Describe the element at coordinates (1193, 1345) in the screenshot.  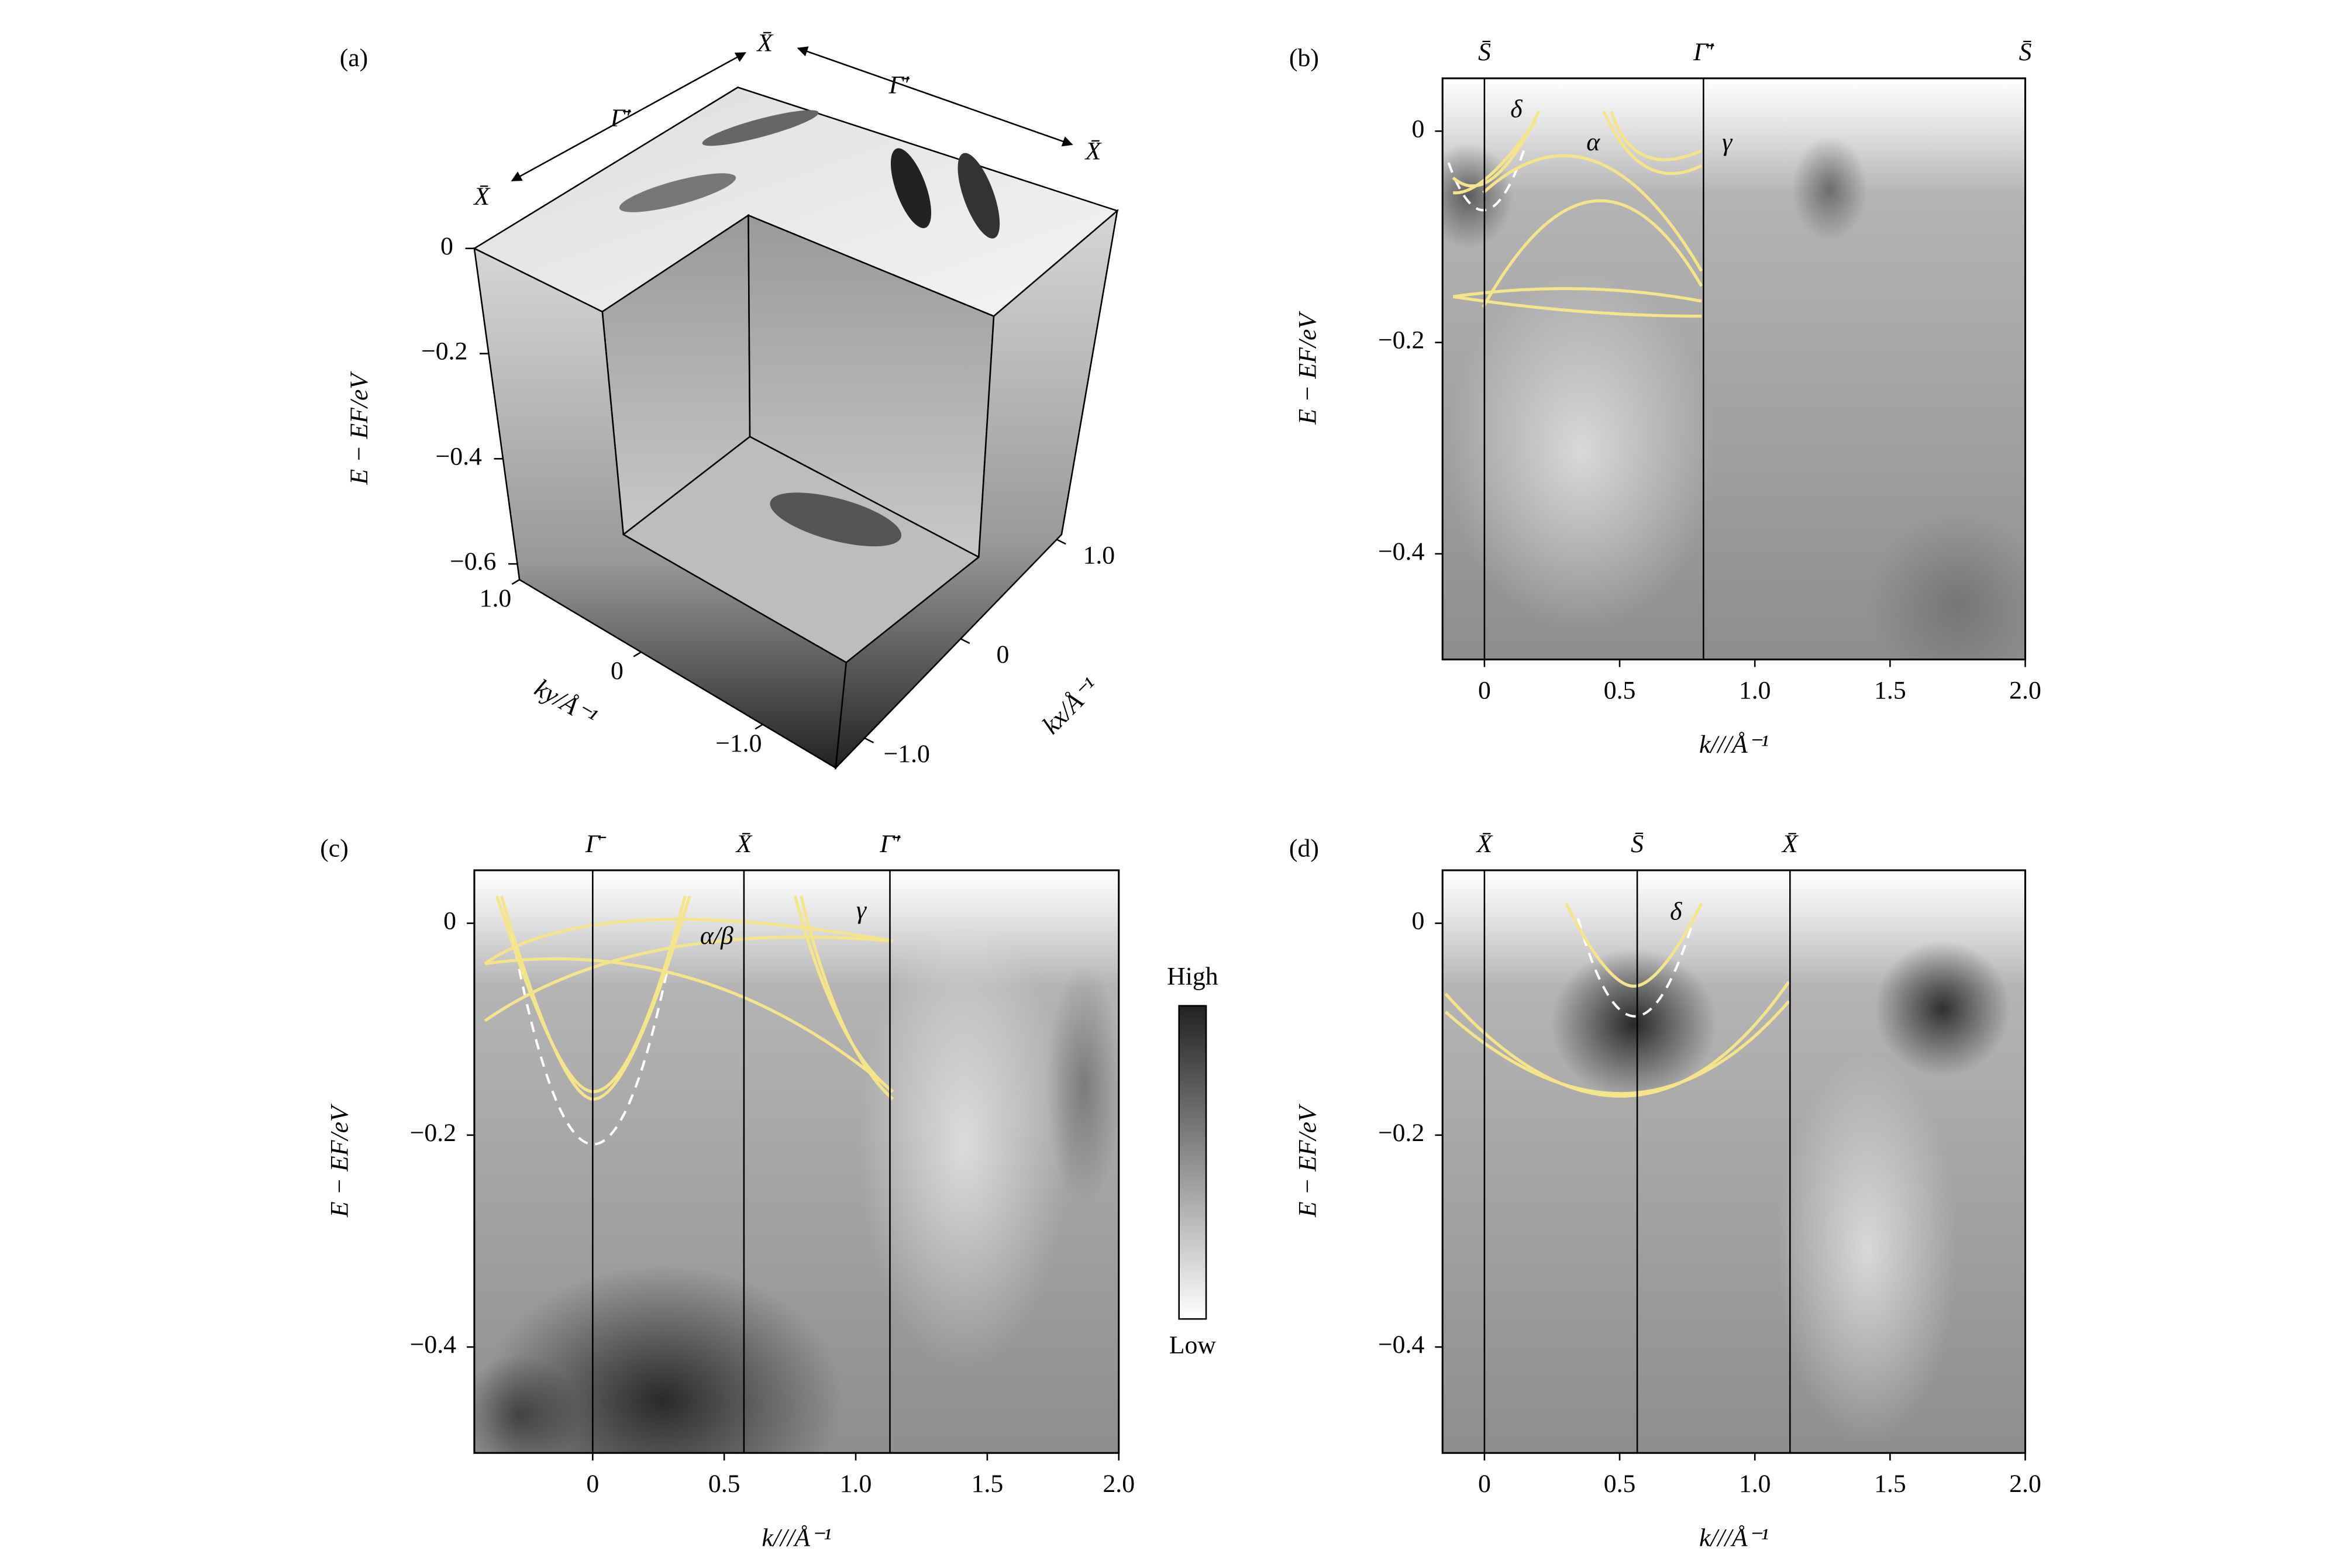
I see `colorbar-label: Low` at that location.